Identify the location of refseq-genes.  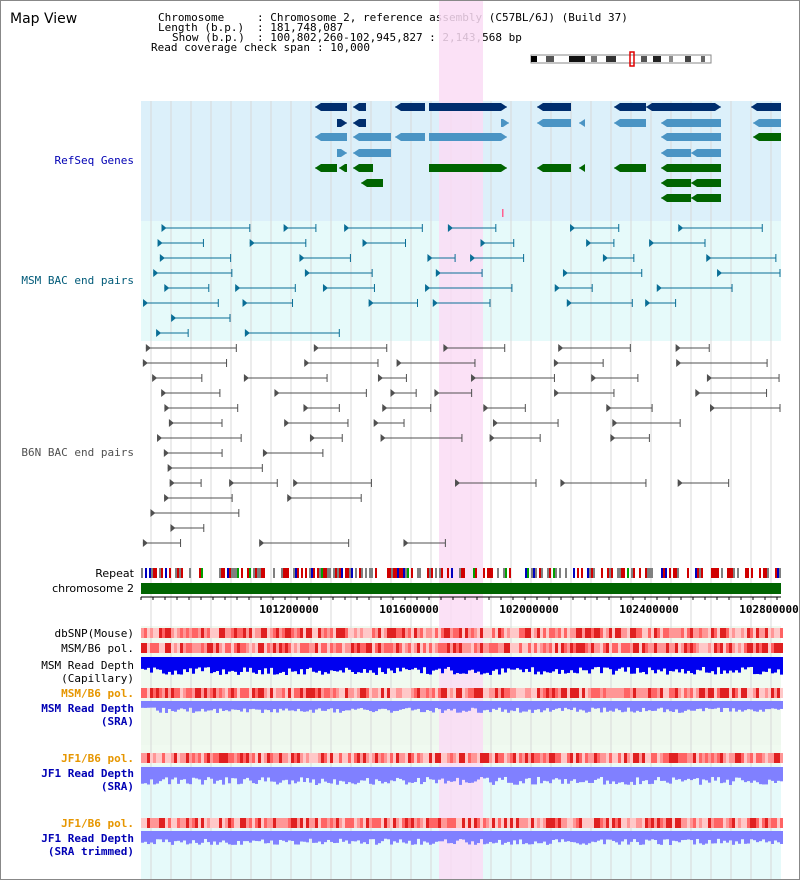
(548, 160).